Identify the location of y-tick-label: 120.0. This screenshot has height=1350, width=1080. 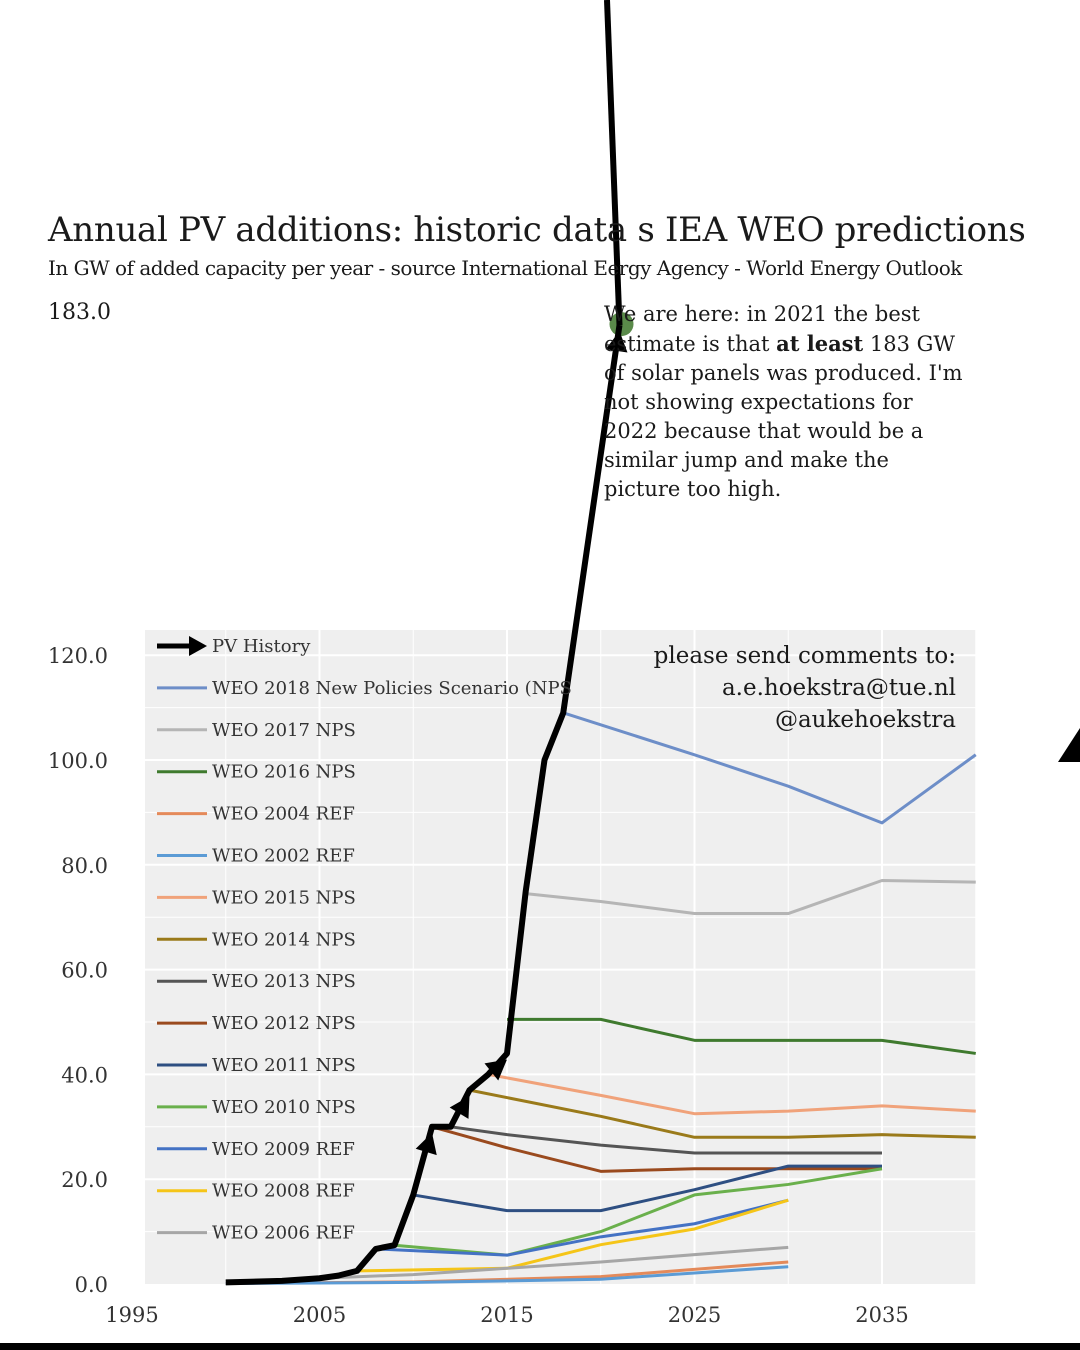
(78, 656).